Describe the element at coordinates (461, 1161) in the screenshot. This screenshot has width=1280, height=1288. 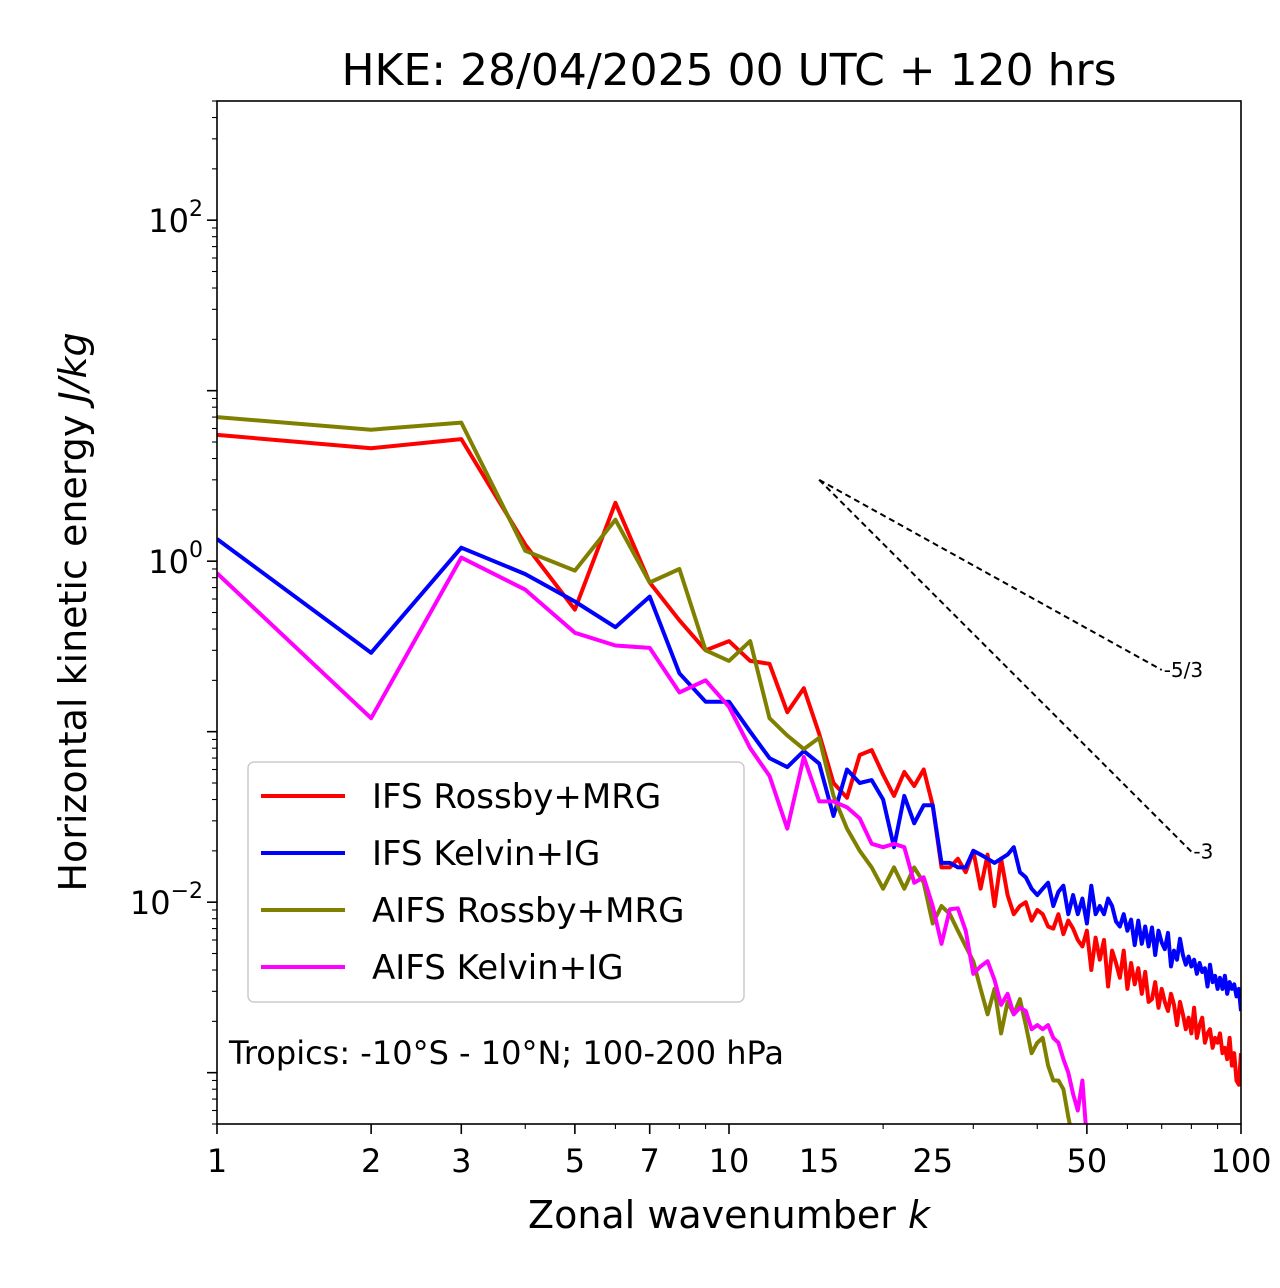
I see `x-tick-label: 3` at that location.